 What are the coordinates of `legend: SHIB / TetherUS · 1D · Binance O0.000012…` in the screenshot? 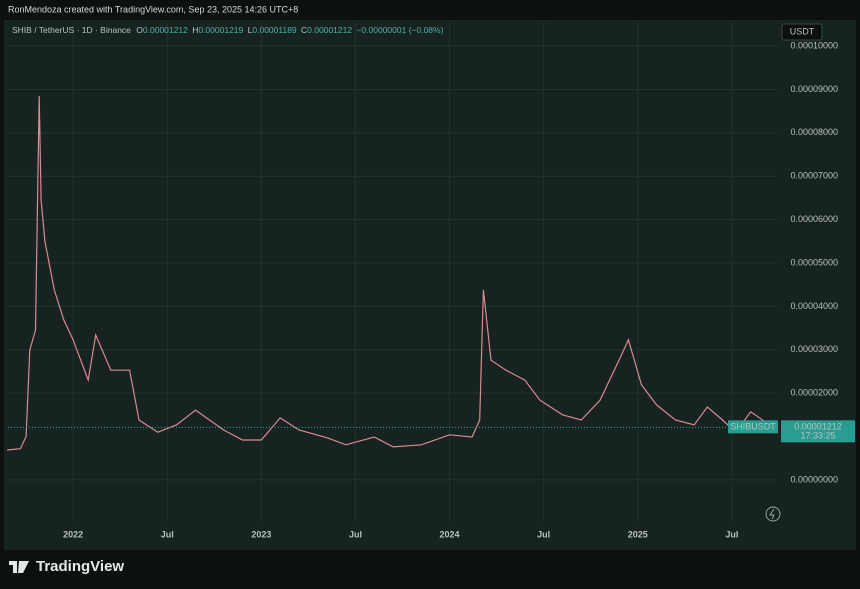 It's located at (228, 30).